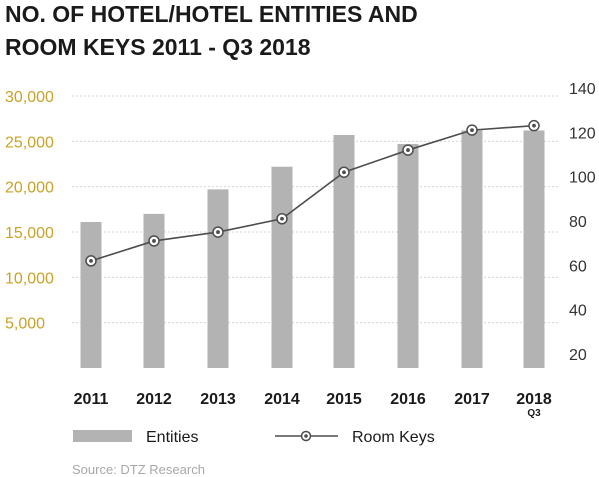 The height and width of the screenshot is (477, 599). Describe the element at coordinates (582, 89) in the screenshot. I see `right-tick-label: 140` at that location.